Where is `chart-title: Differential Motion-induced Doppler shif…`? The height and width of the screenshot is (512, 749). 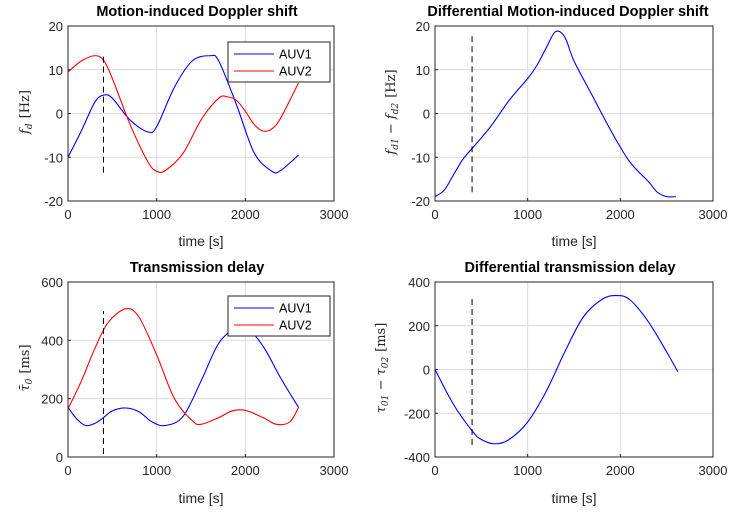 chart-title: Differential Motion-induced Doppler shif… is located at coordinates (567, 12).